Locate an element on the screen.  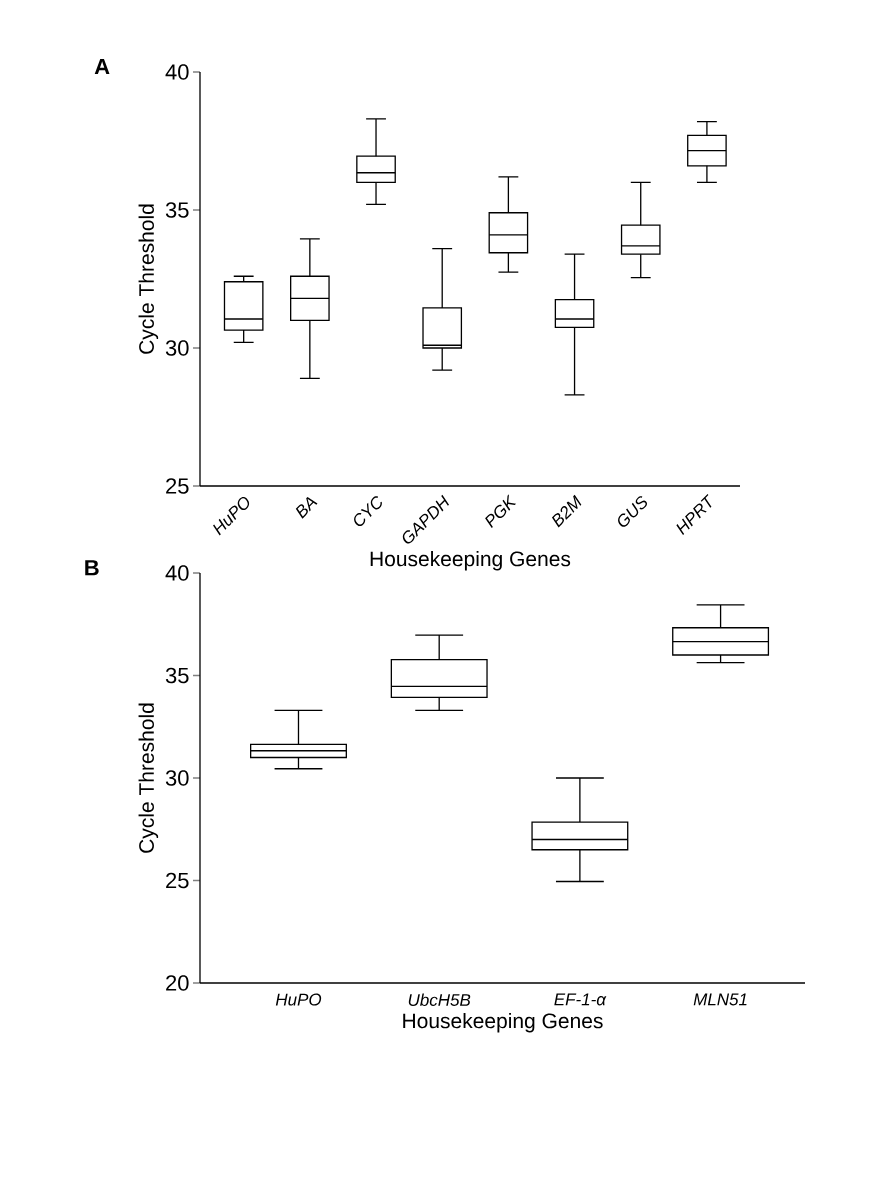
x-tick-label: HuPO is located at coordinates (298, 999).